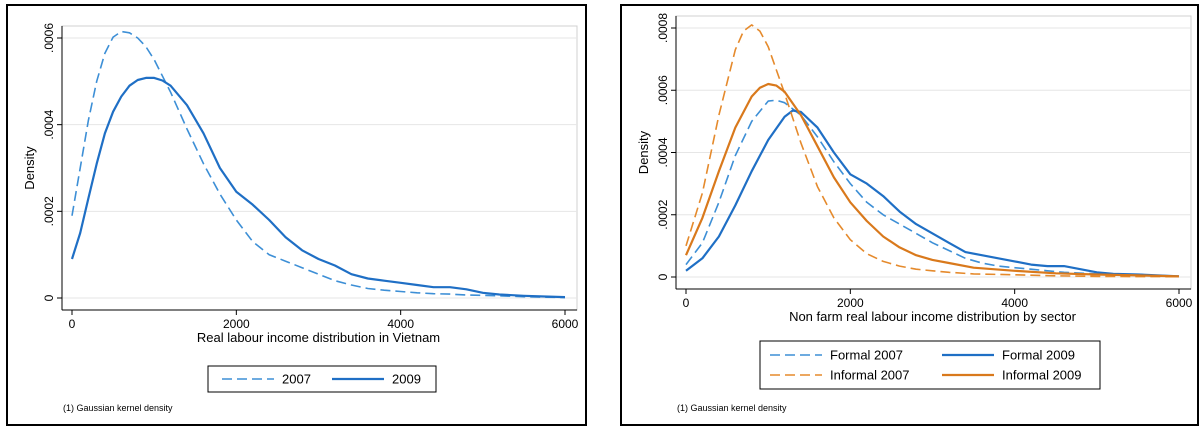  I want to click on legend-label: Informal 2007, so click(870, 375).